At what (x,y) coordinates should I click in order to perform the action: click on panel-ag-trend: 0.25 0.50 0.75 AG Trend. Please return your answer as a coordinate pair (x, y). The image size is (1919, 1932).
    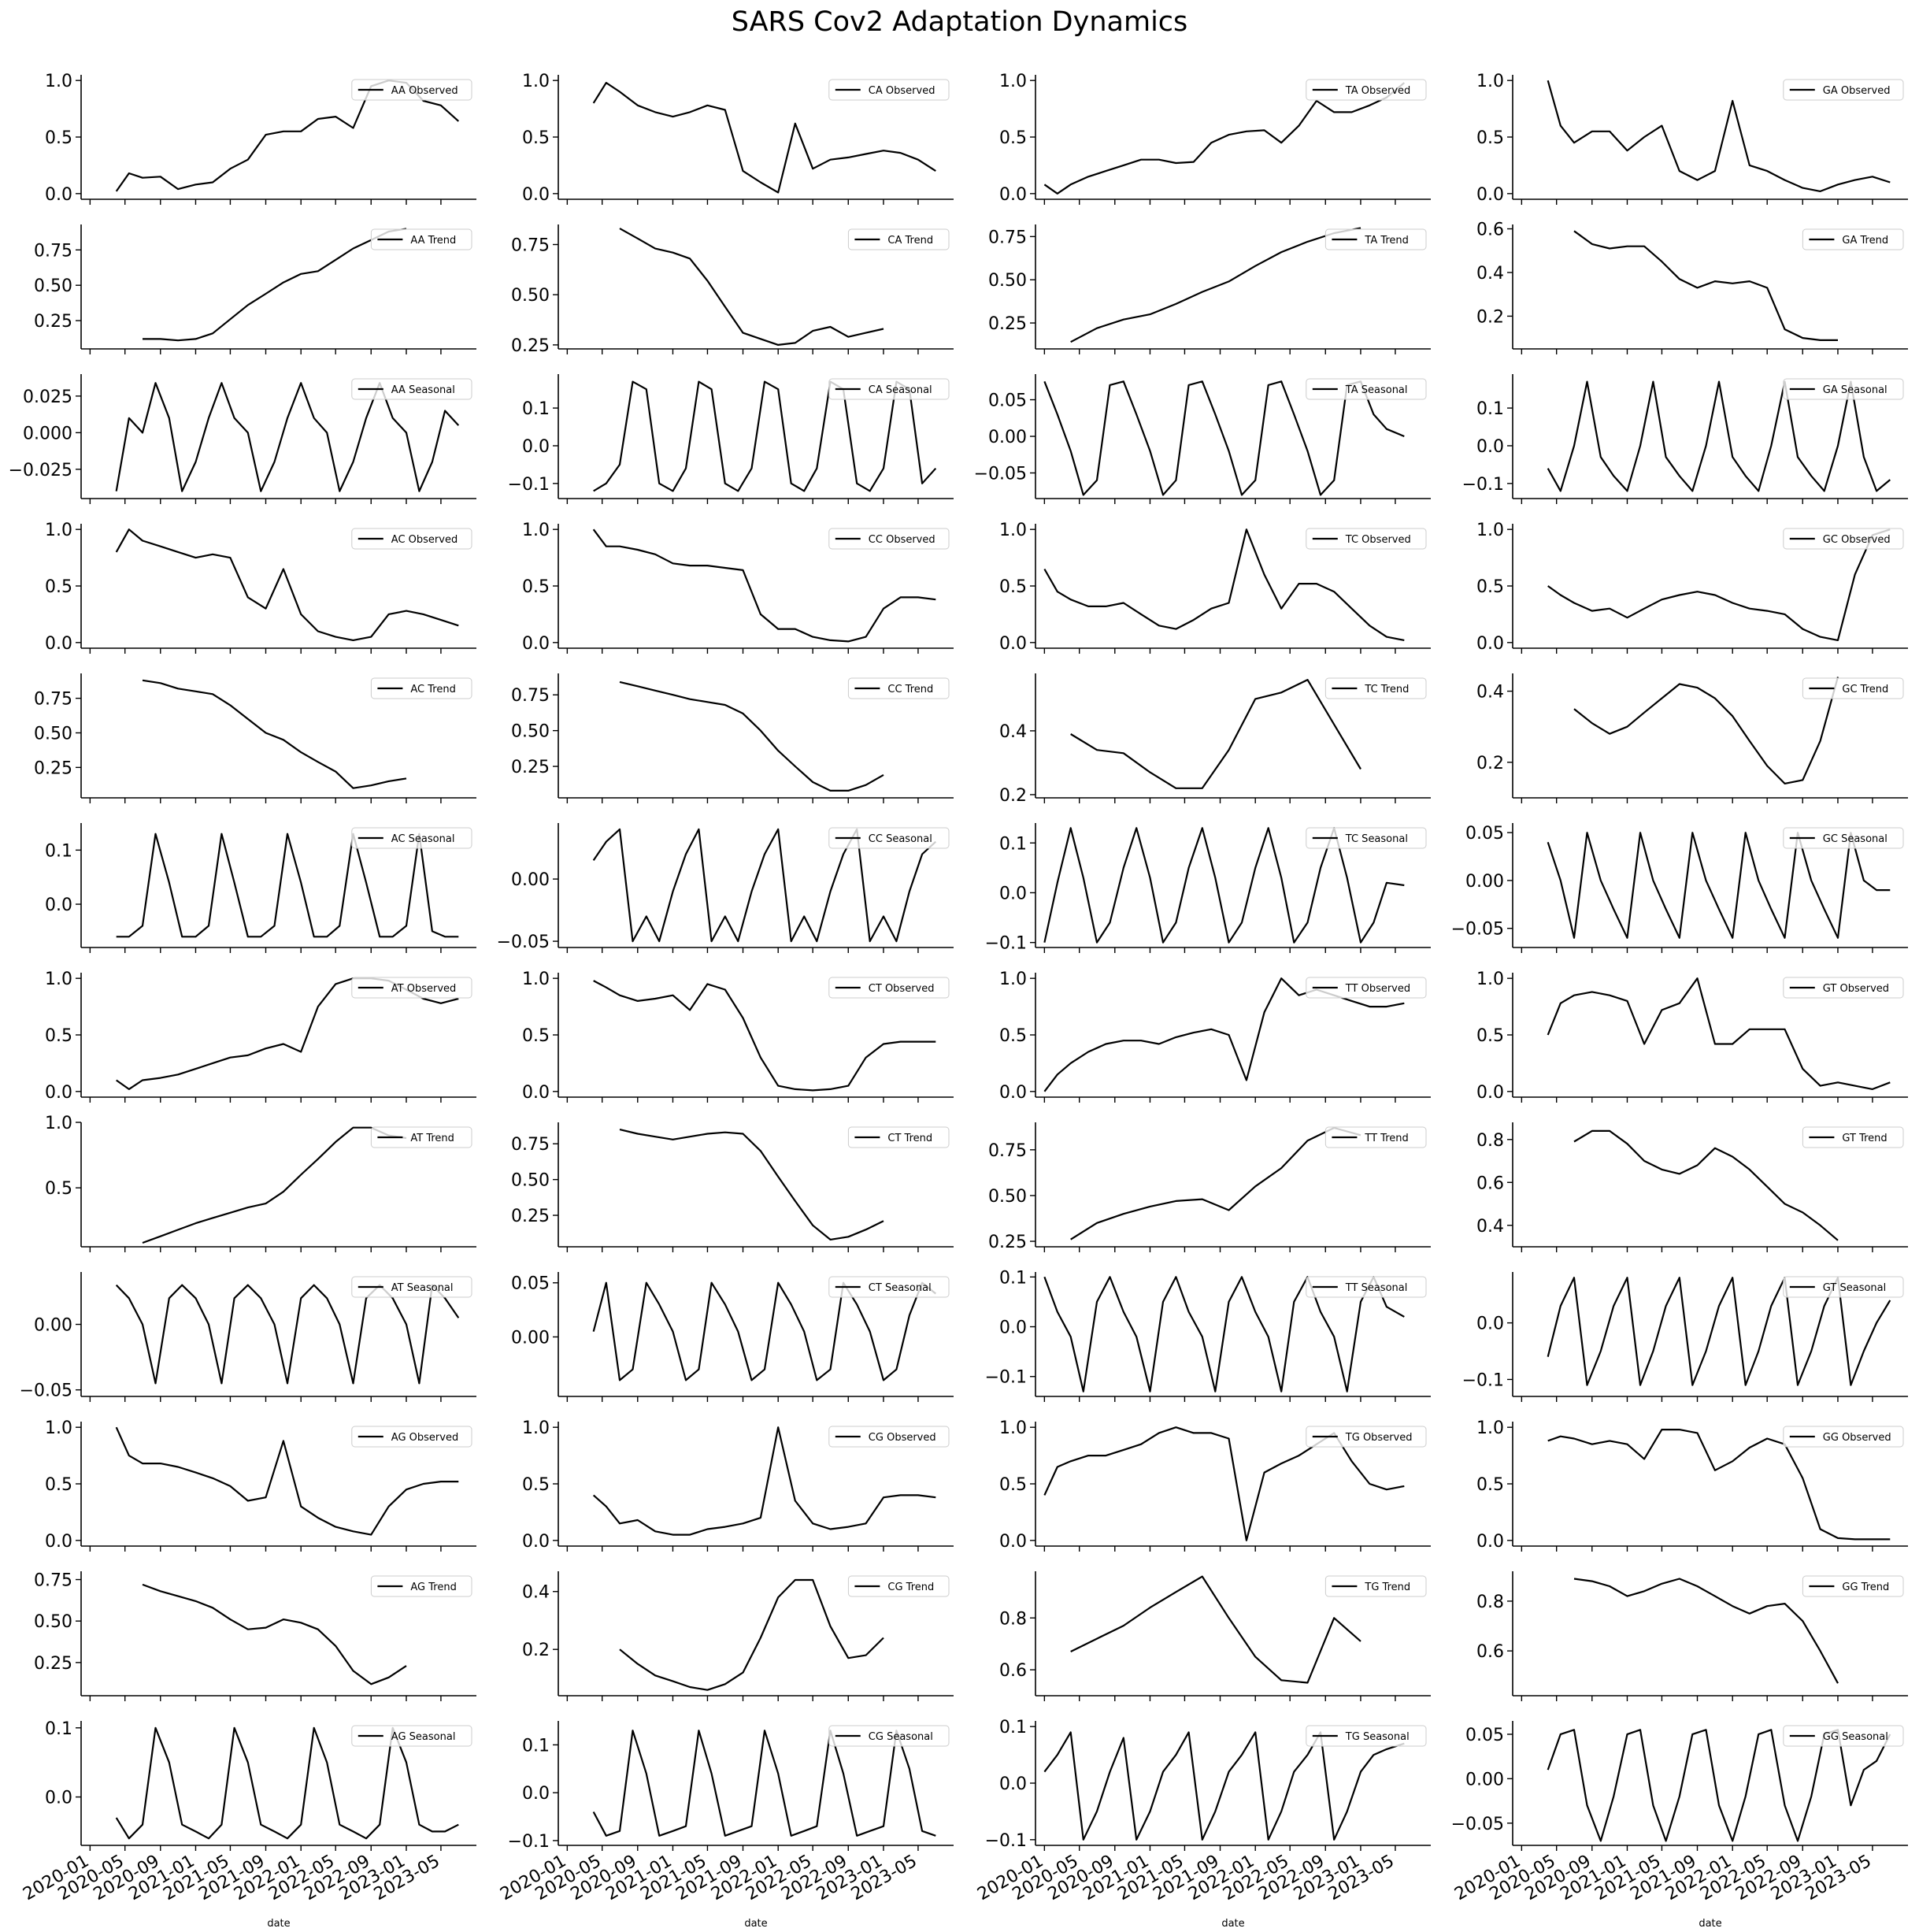
    Looking at the image, I should click on (255, 1636).